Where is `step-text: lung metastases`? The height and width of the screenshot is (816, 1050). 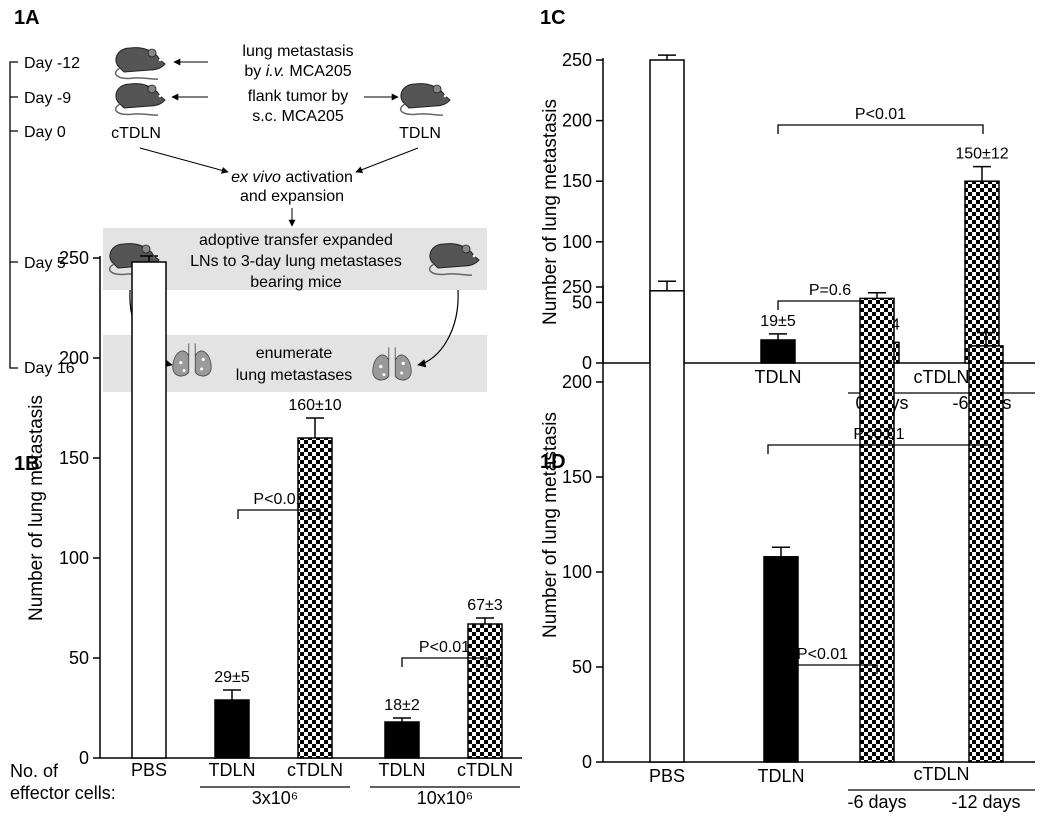
step-text: lung metastases is located at coordinates (294, 375).